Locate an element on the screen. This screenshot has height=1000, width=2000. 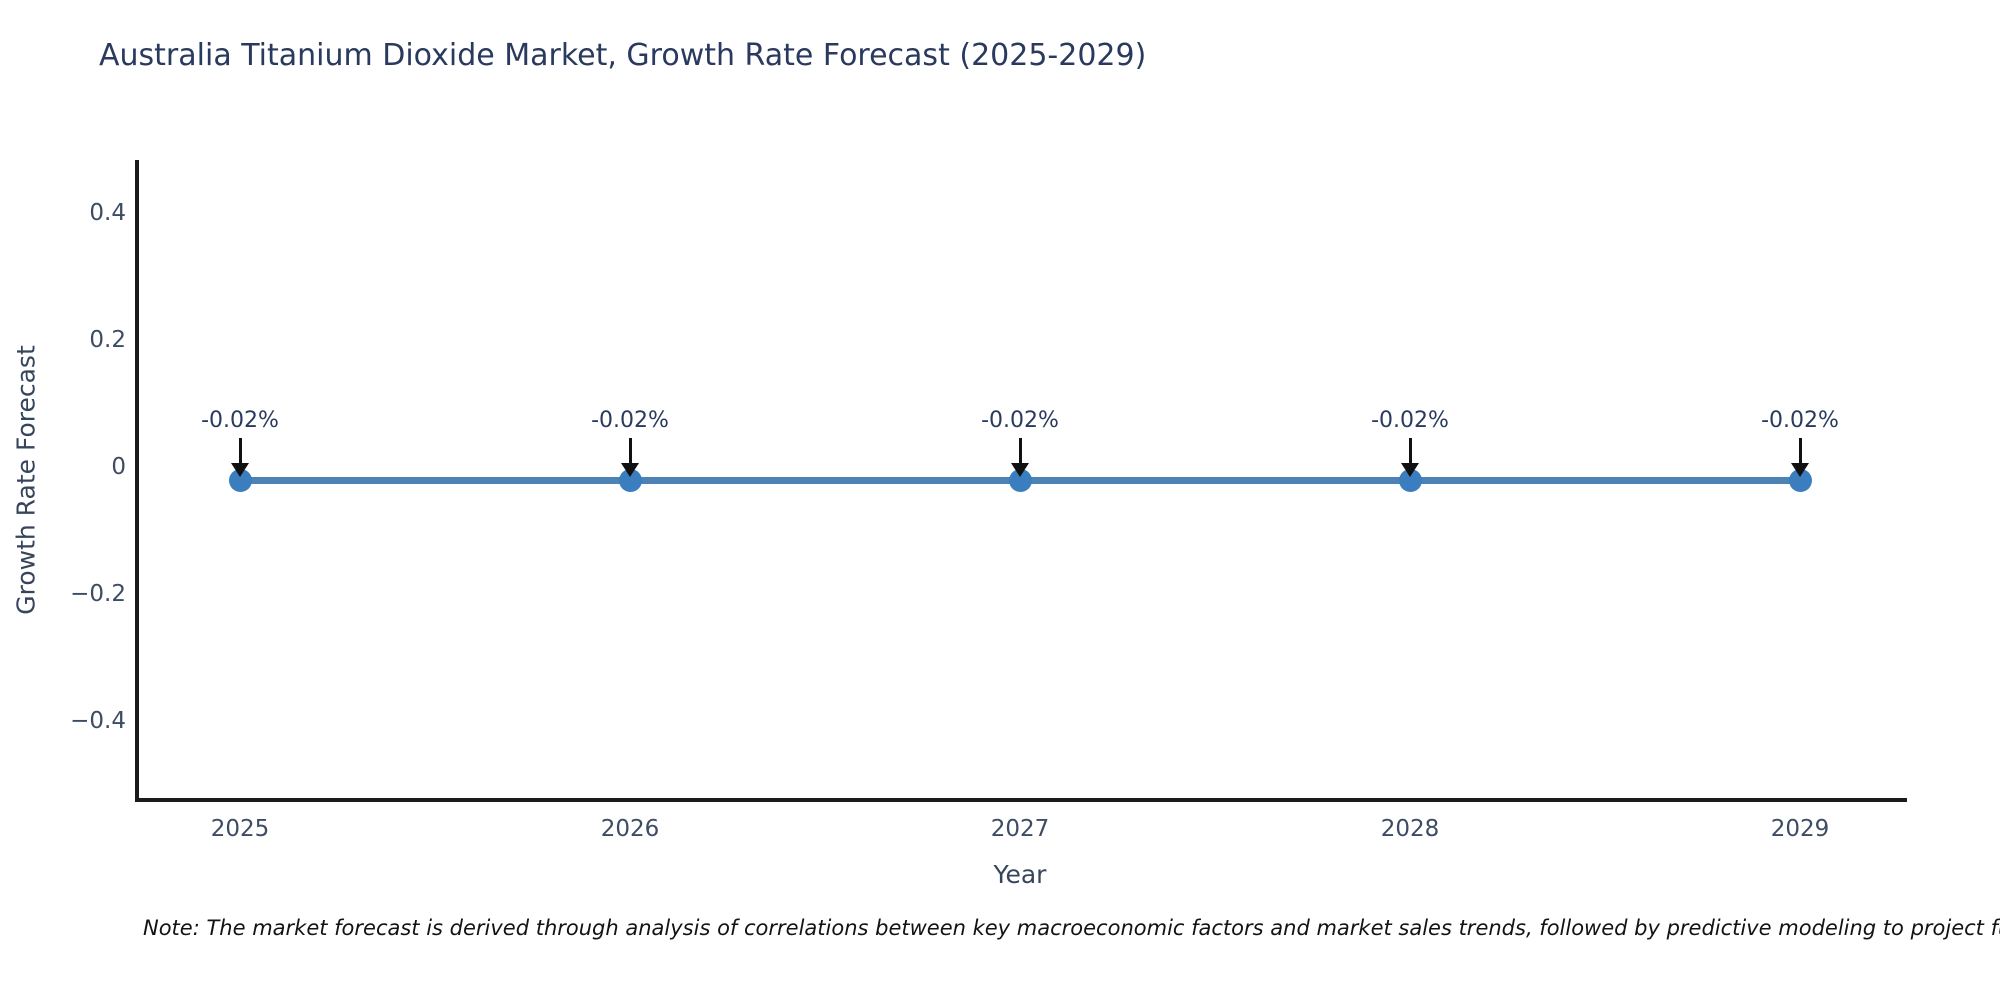
y-tick-label: −0.2 is located at coordinates (98, 594).